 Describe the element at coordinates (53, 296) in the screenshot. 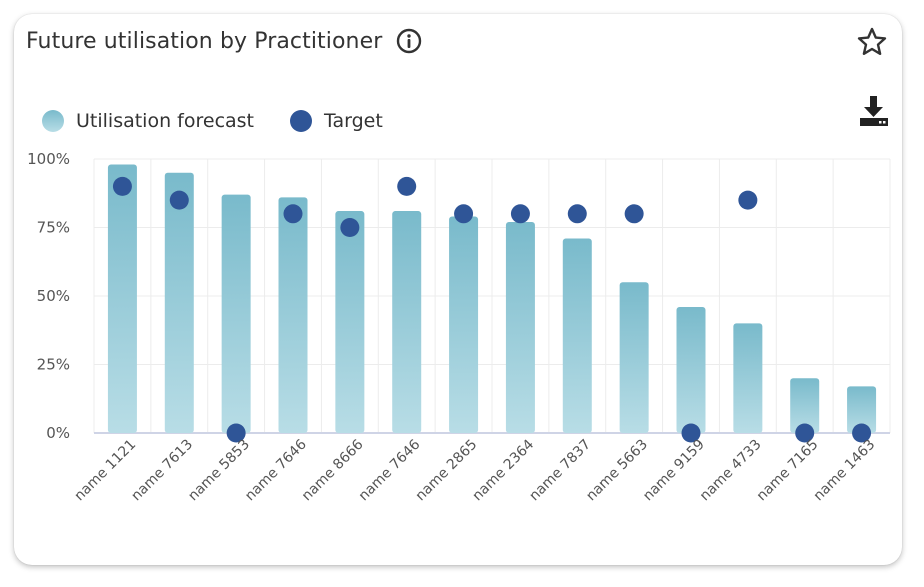

I see `y-tick-label: 50%` at that location.